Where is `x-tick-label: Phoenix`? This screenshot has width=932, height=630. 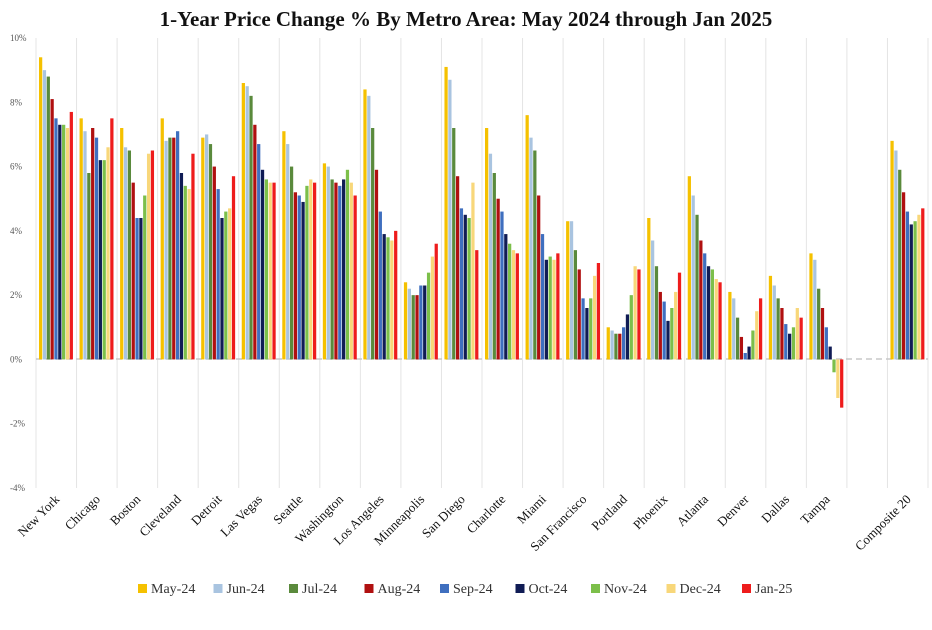 x-tick-label: Phoenix is located at coordinates (650, 511).